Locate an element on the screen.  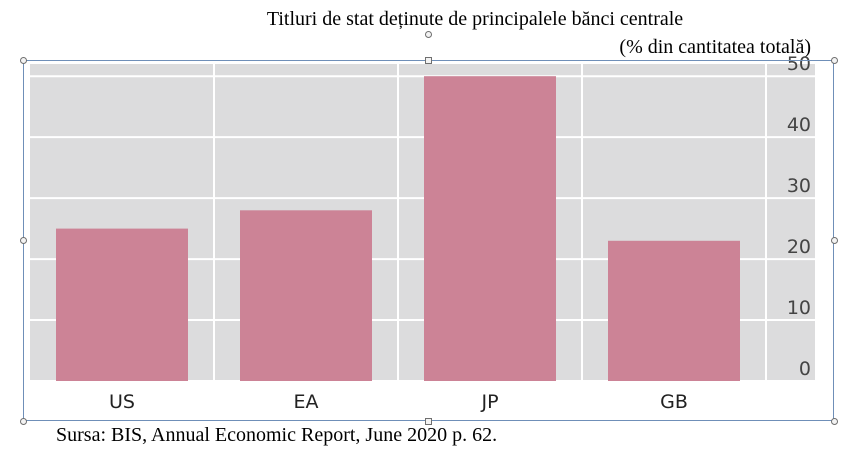
bar-ea is located at coordinates (306, 295).